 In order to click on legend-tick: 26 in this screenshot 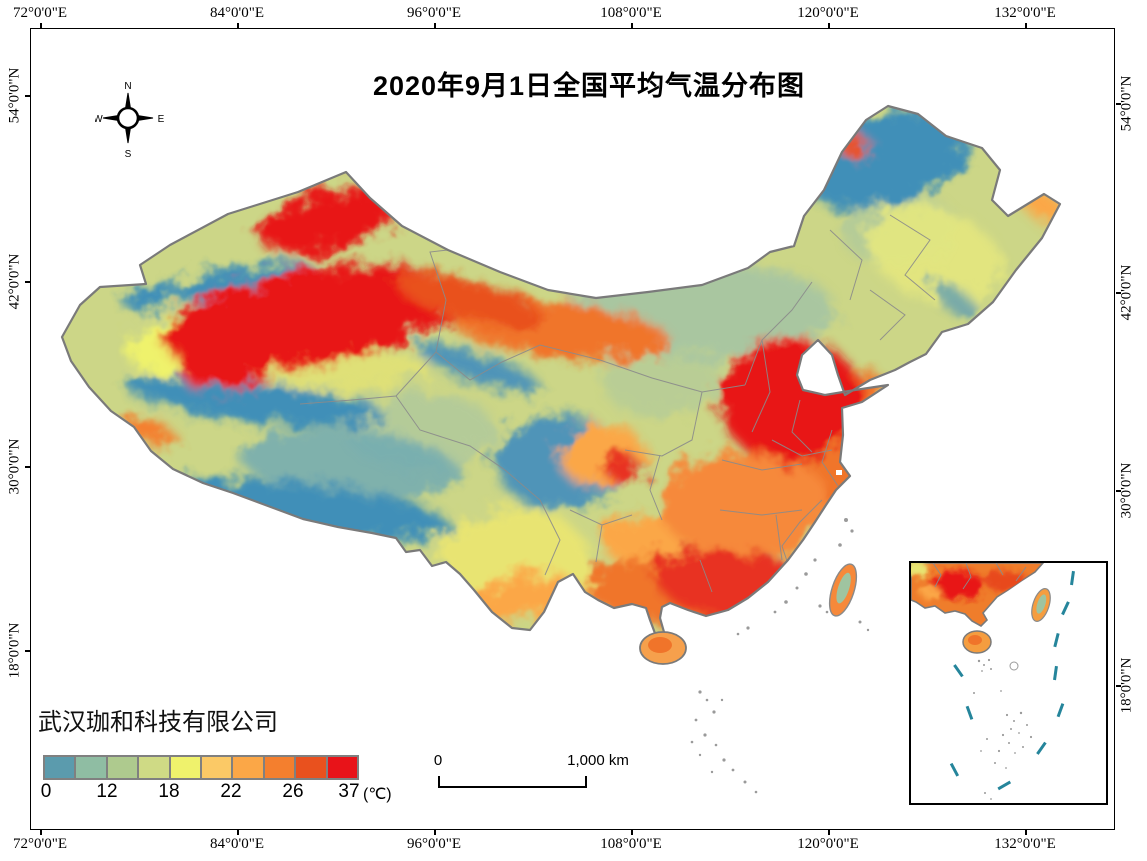, I will do `click(293, 791)`.